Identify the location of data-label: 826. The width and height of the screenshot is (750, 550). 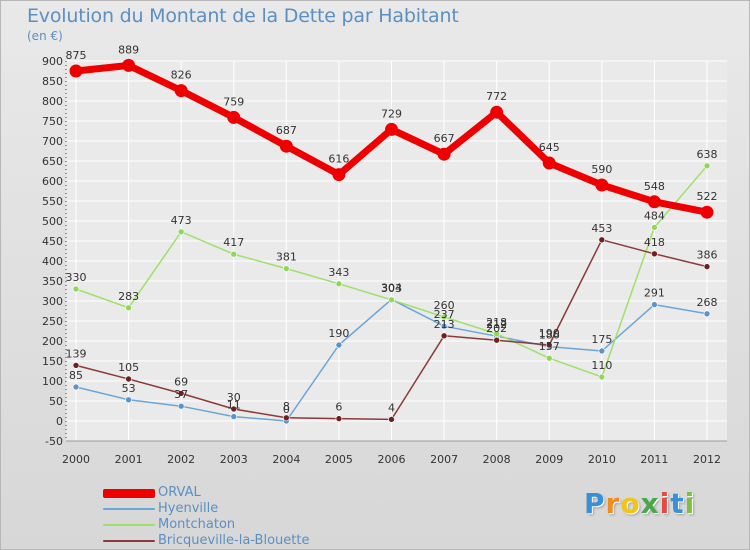
(181, 75).